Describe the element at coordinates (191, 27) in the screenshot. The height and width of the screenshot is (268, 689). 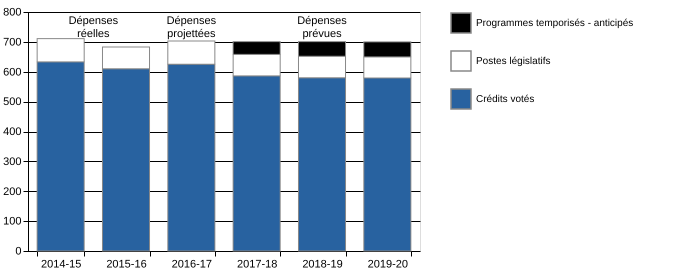
I see `annotation: Dépenses projettées` at that location.